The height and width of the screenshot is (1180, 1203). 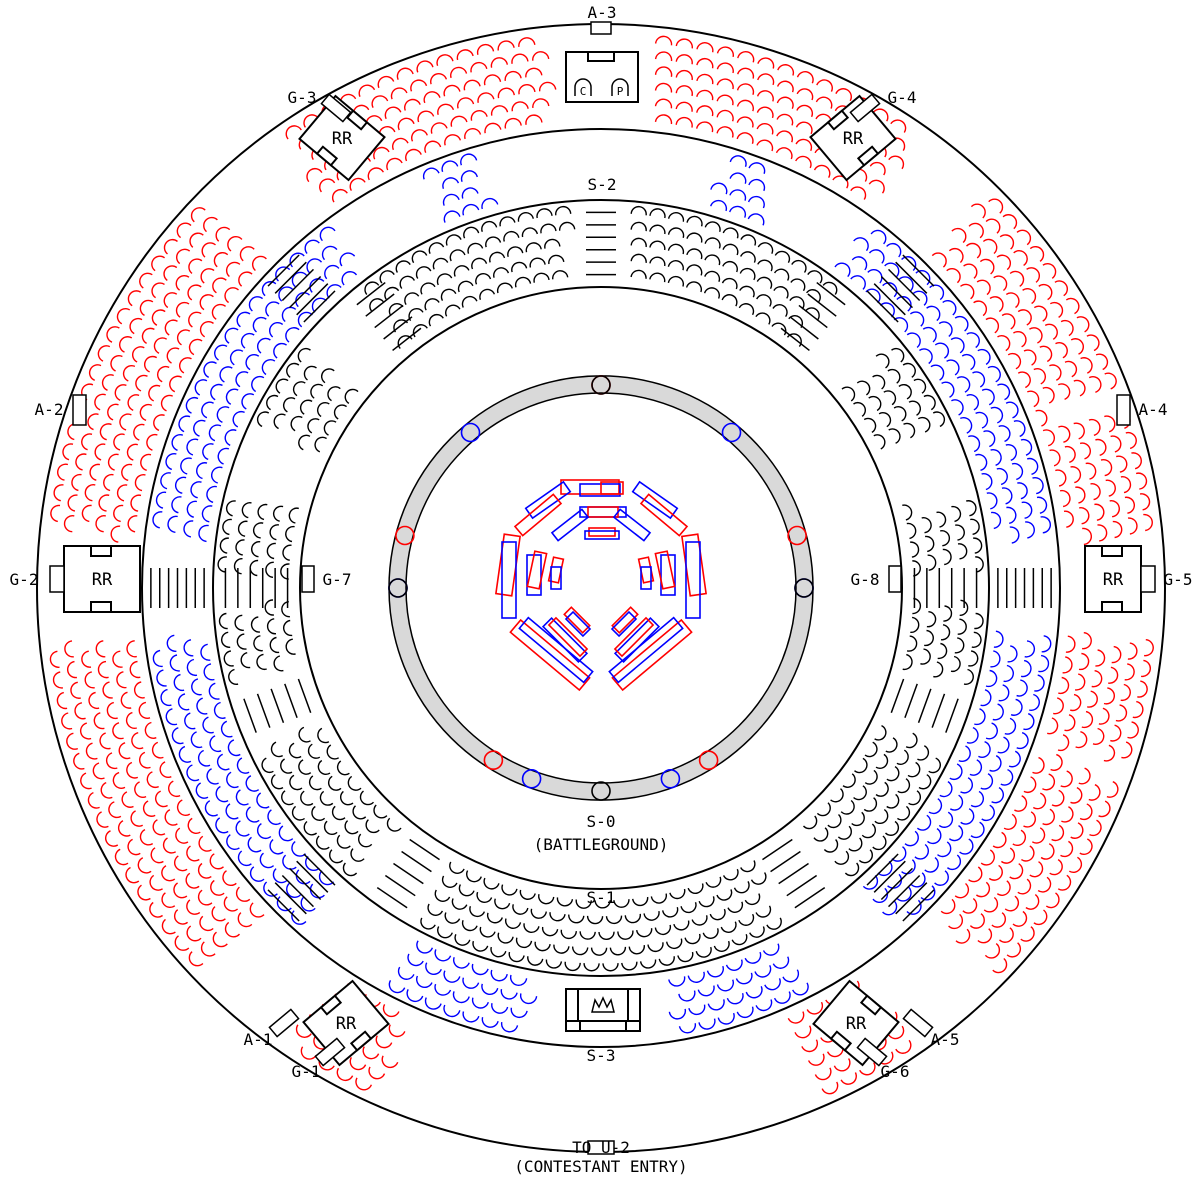 What do you see at coordinates (306, 1071) in the screenshot?
I see `label-g1: G-1` at bounding box center [306, 1071].